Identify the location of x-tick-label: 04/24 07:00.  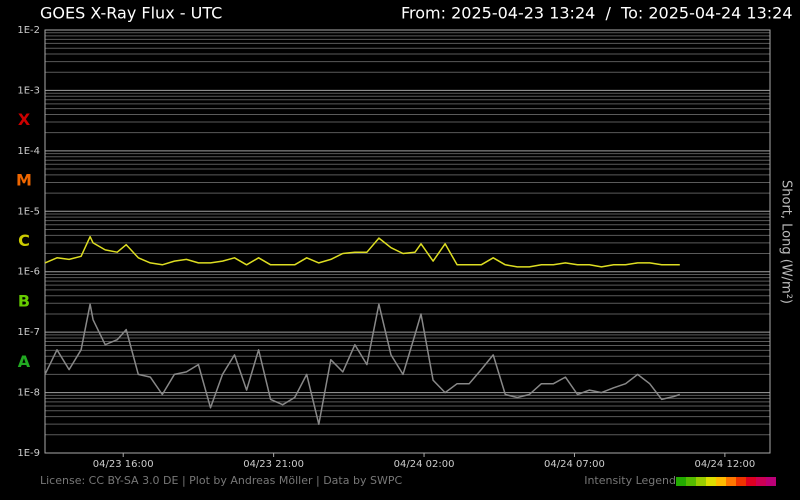
(574, 464).